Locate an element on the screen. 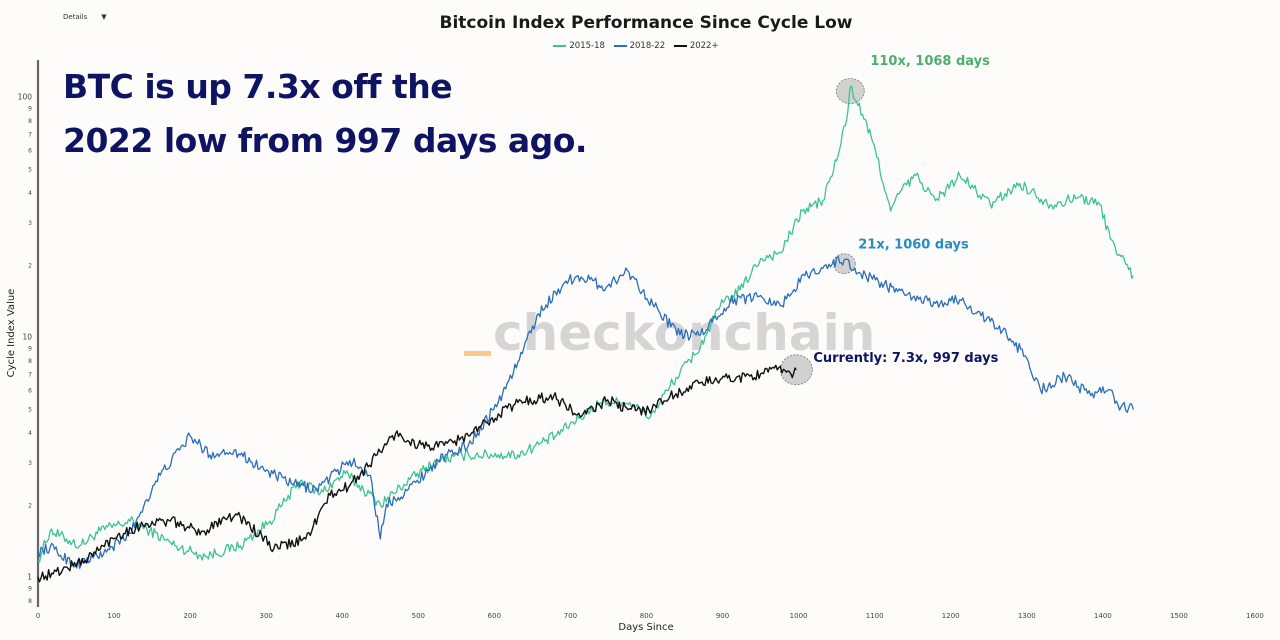 The width and height of the screenshot is (1280, 640). x-tick-label: 0 is located at coordinates (38, 616).